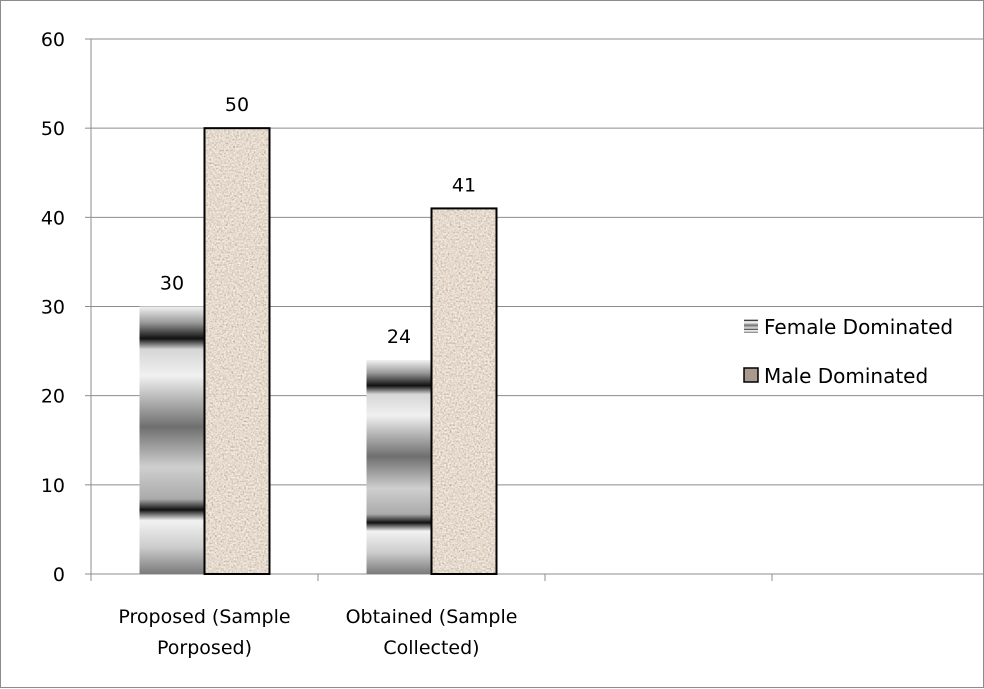  Describe the element at coordinates (204, 617) in the screenshot. I see `x-category-label: Proposed (Sample` at that location.